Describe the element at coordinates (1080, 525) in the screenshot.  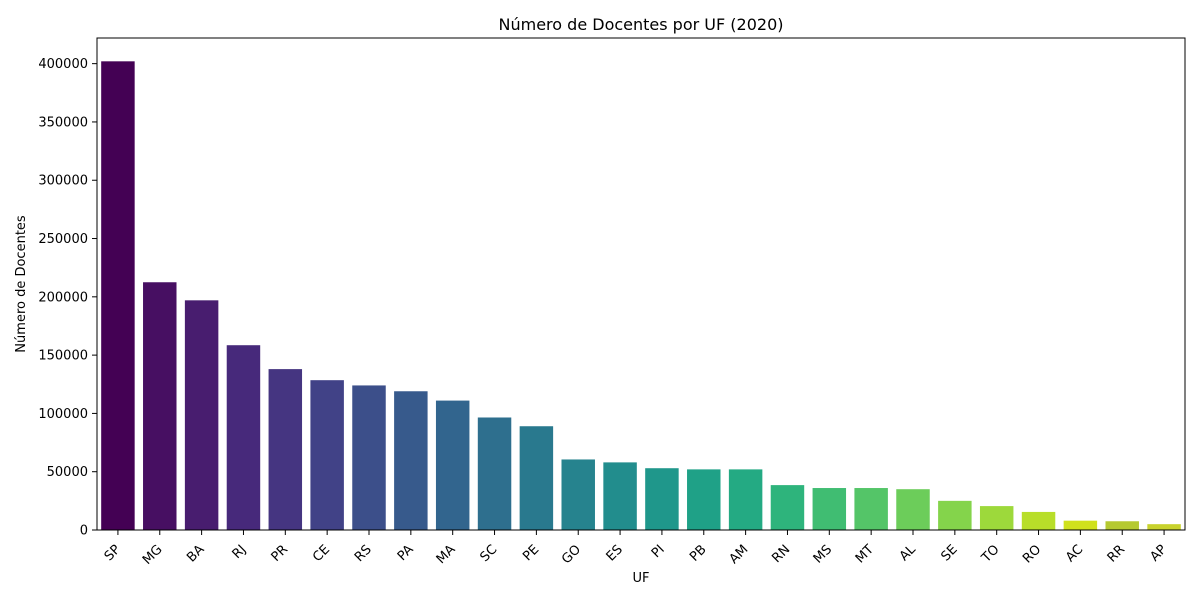
I see `bar-ac` at that location.